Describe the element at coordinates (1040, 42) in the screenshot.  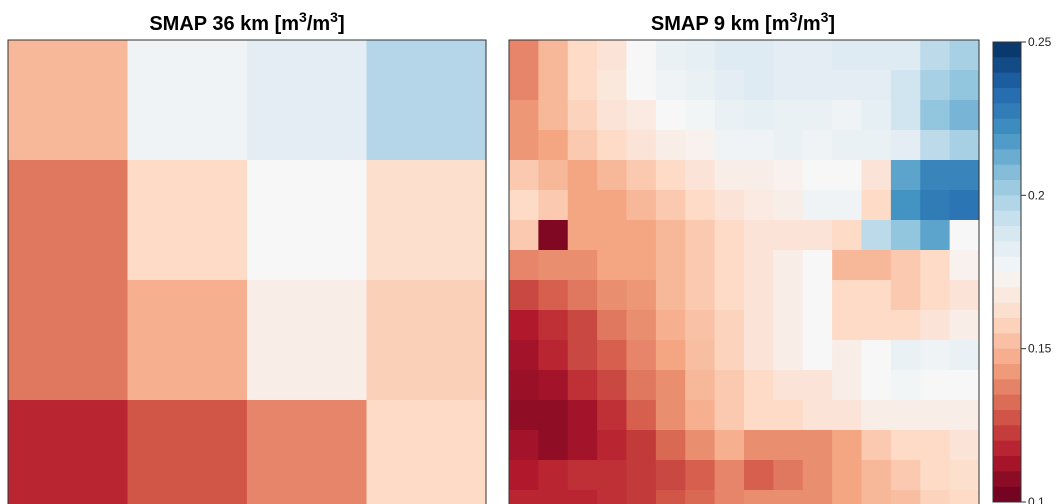
I see `colorbar-tick-label: 0.25` at that location.